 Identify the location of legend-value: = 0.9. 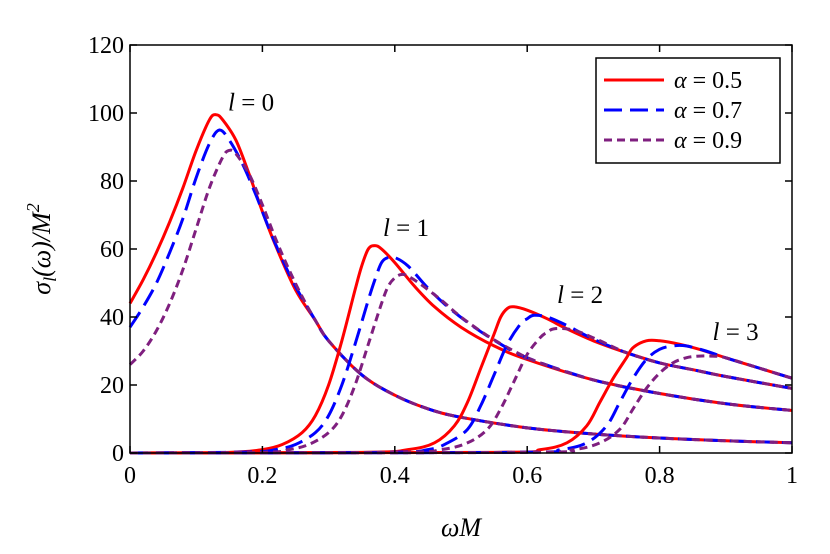
(715, 141).